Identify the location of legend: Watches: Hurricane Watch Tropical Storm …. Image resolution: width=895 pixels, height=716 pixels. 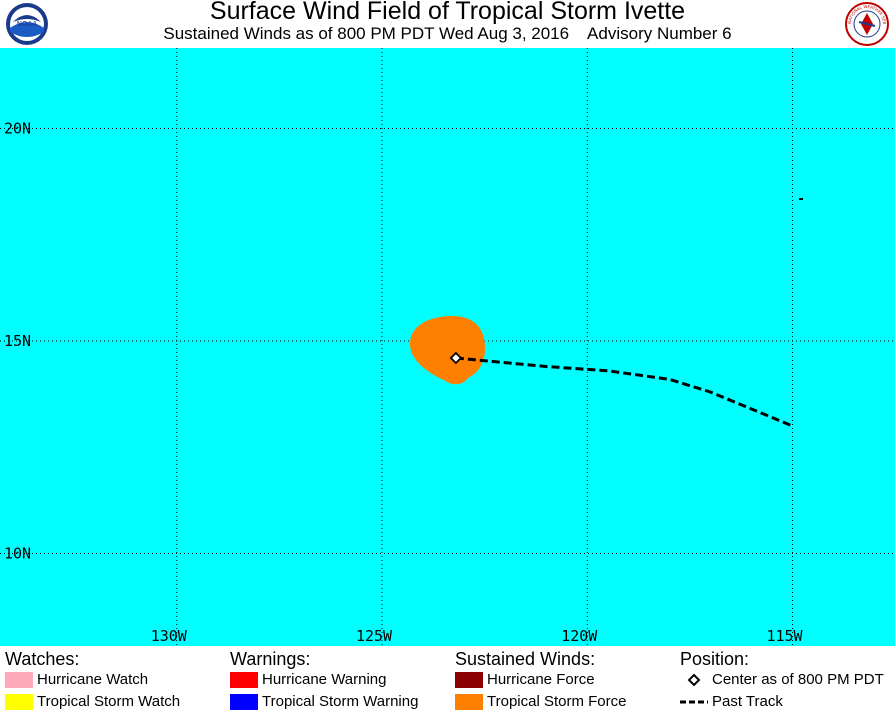
(447, 681).